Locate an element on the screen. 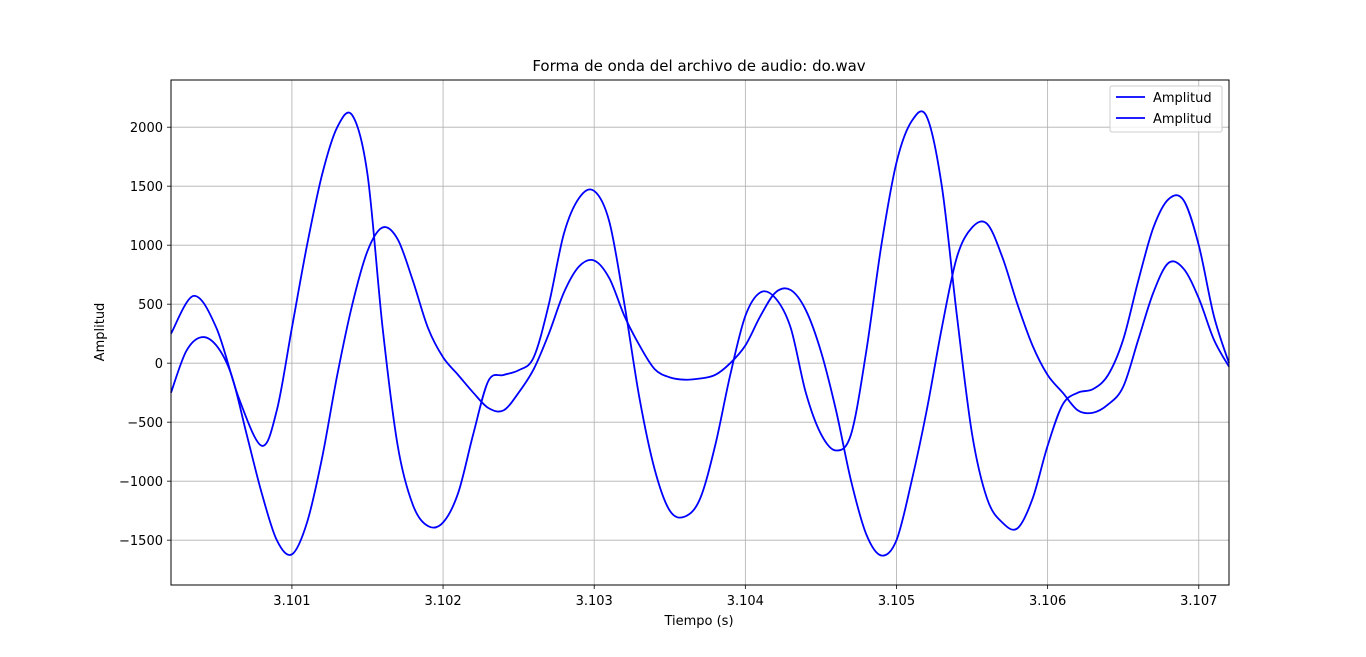 The image size is (1366, 657). y-tick-label: −1500 is located at coordinates (141, 541).